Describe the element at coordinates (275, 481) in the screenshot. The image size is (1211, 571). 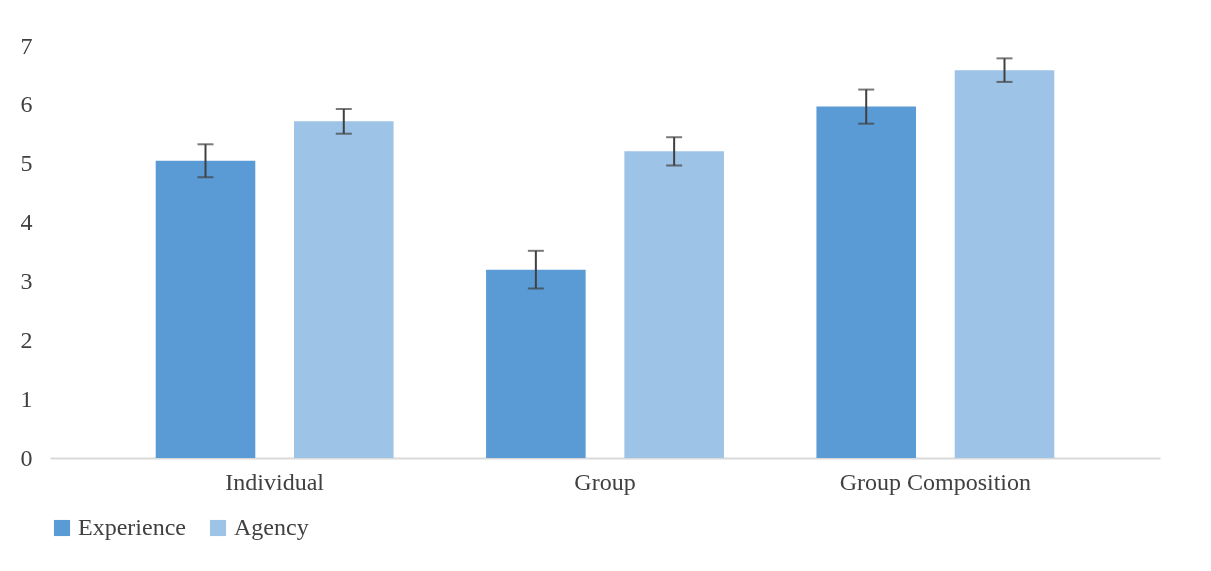
I see `x-tick-label: Individual` at that location.